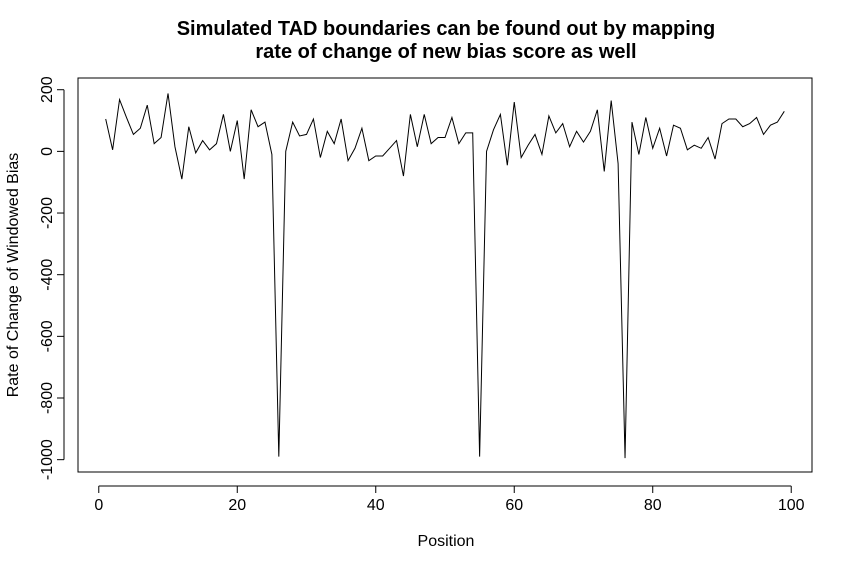  I want to click on x-tick-label: 0, so click(98, 505).